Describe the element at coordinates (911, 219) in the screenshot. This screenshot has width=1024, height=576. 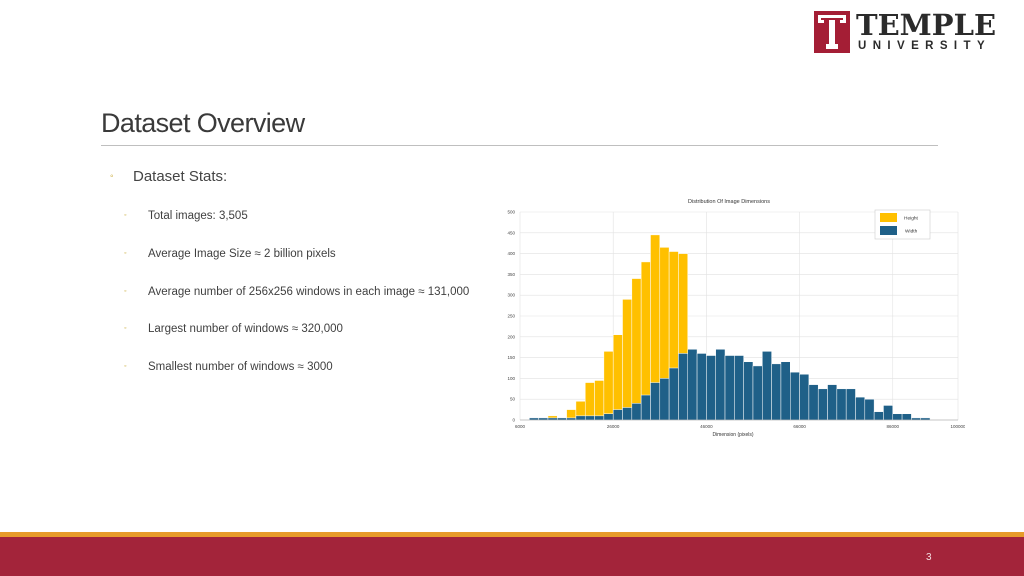
I see `legend-label-height: Height` at that location.